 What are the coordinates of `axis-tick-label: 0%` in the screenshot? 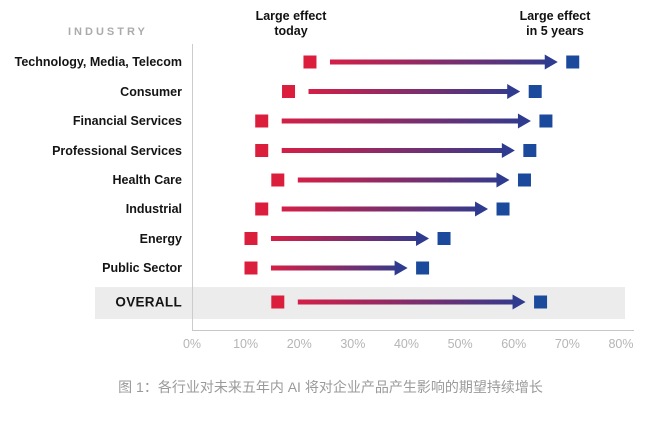 It's located at (192, 344).